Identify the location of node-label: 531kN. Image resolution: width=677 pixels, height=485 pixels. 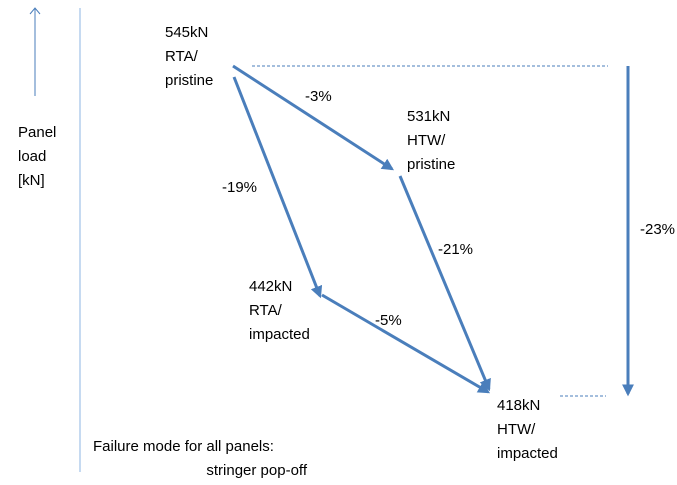
(428, 116).